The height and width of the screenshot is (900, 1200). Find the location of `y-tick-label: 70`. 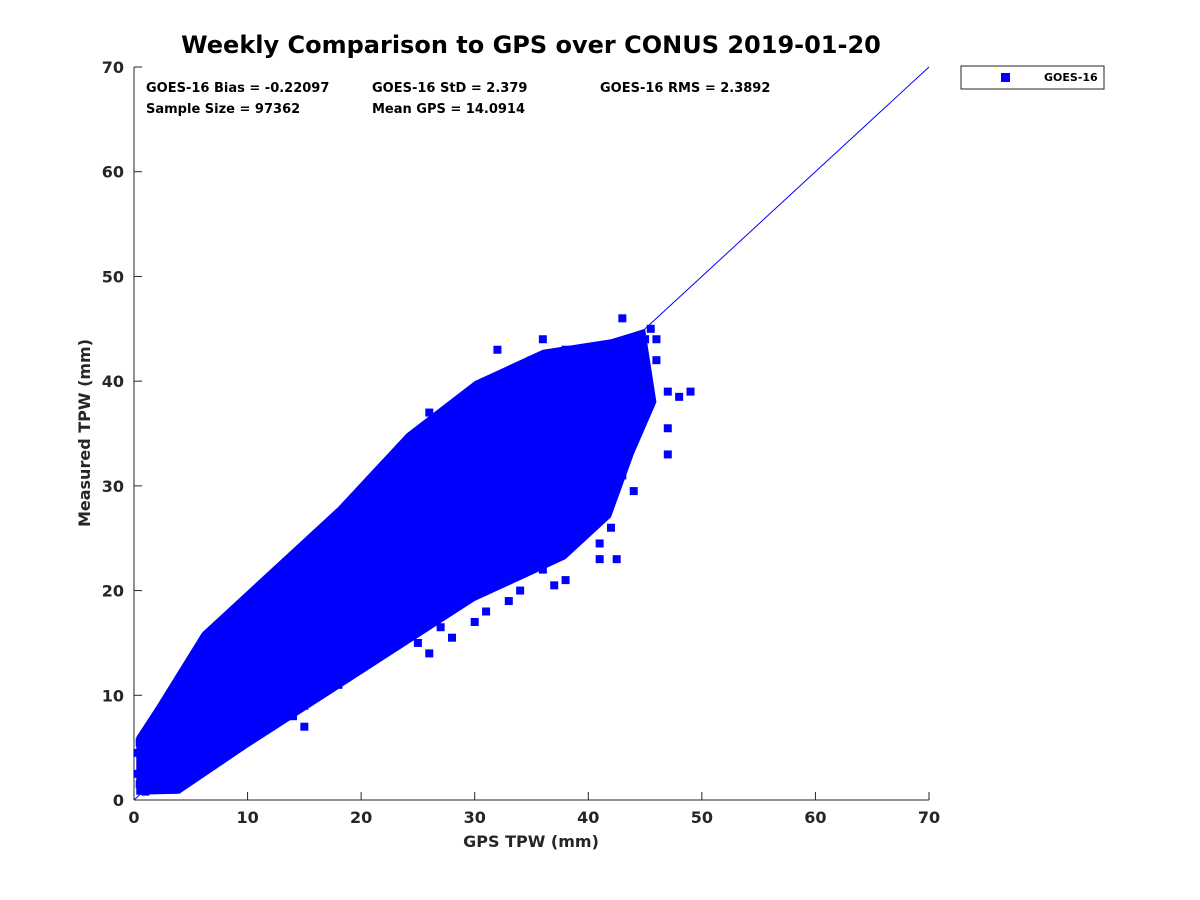

y-tick-label: 70 is located at coordinates (113, 67).